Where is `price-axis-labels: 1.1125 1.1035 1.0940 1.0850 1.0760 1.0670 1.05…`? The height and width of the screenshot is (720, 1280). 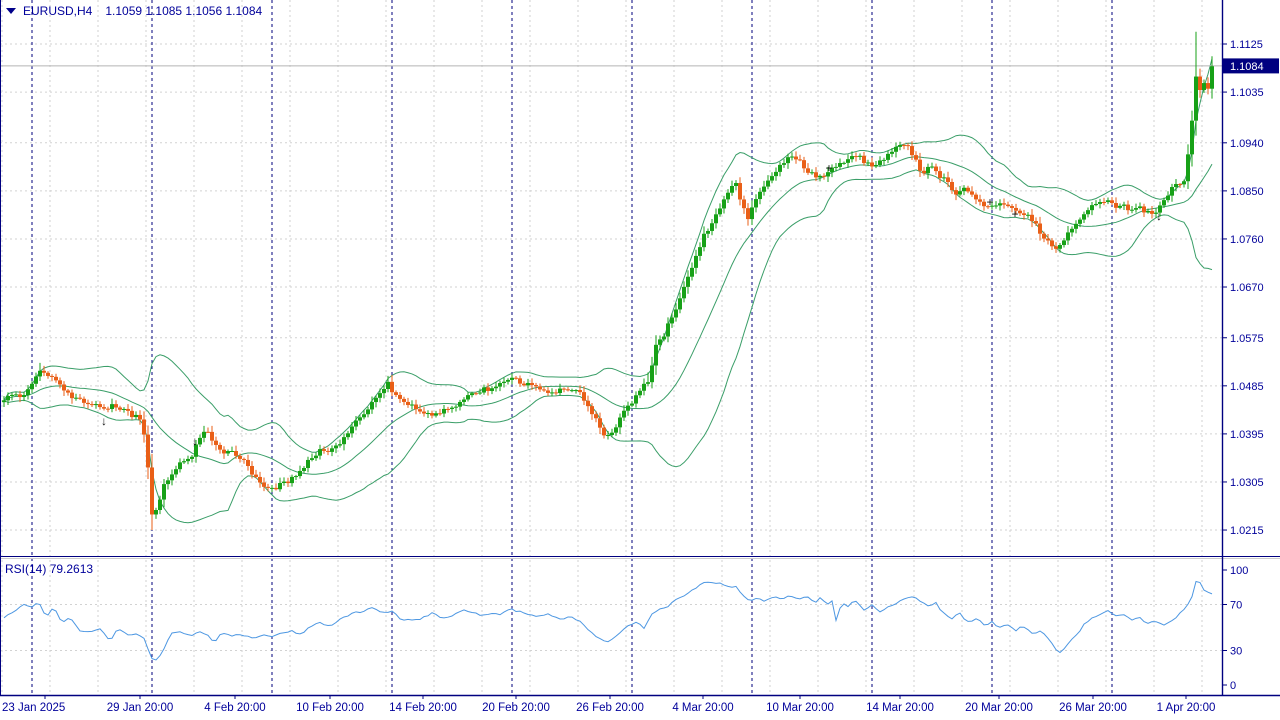
price-axis-labels: 1.1125 1.1035 1.0940 1.0850 1.0760 1.0670 1.05… is located at coordinates (1250, 288).